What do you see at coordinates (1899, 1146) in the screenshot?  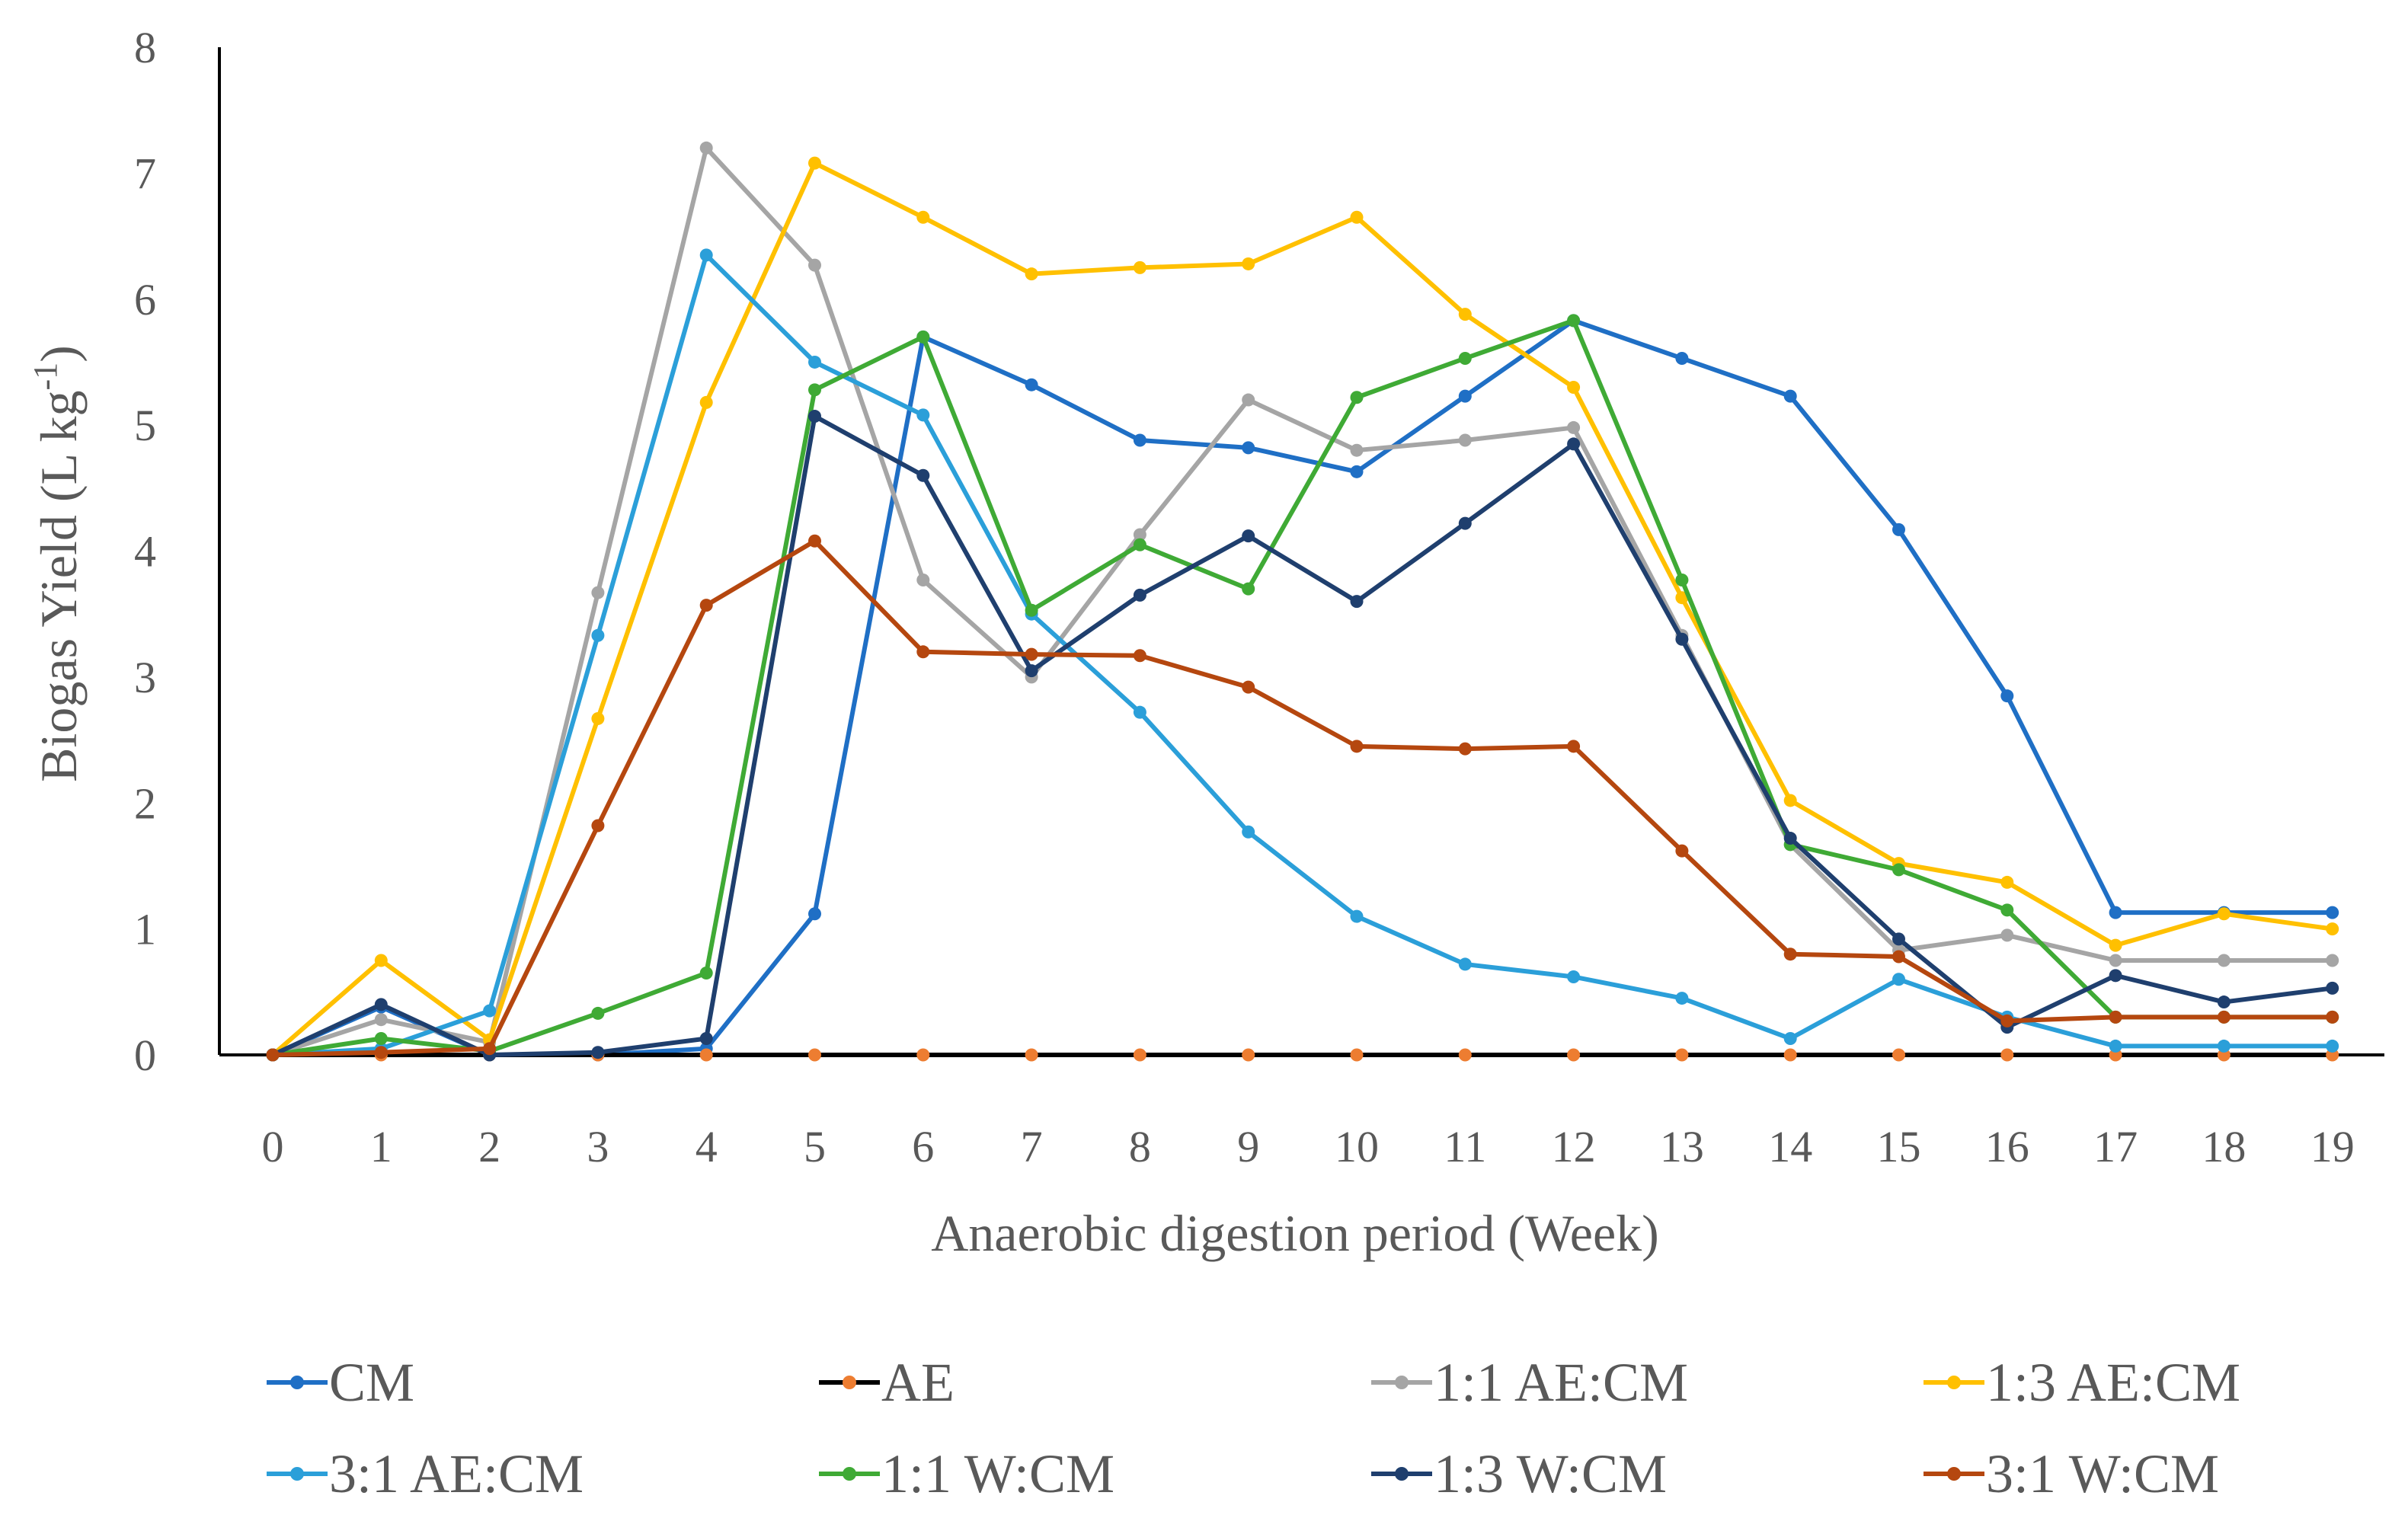 I see `x-tick-label: 15` at bounding box center [1899, 1146].